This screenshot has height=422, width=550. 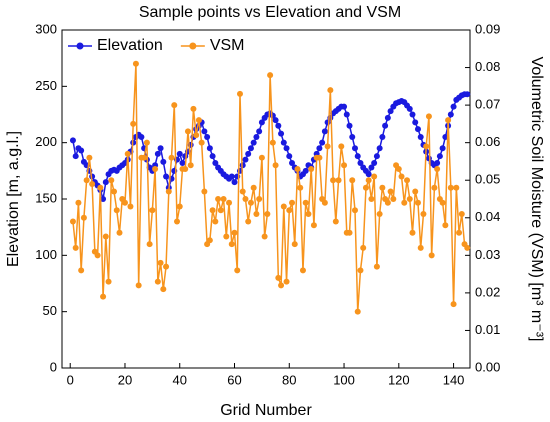 What do you see at coordinates (46, 197) in the screenshot?
I see `y-tick-label: 150` at bounding box center [46, 197].